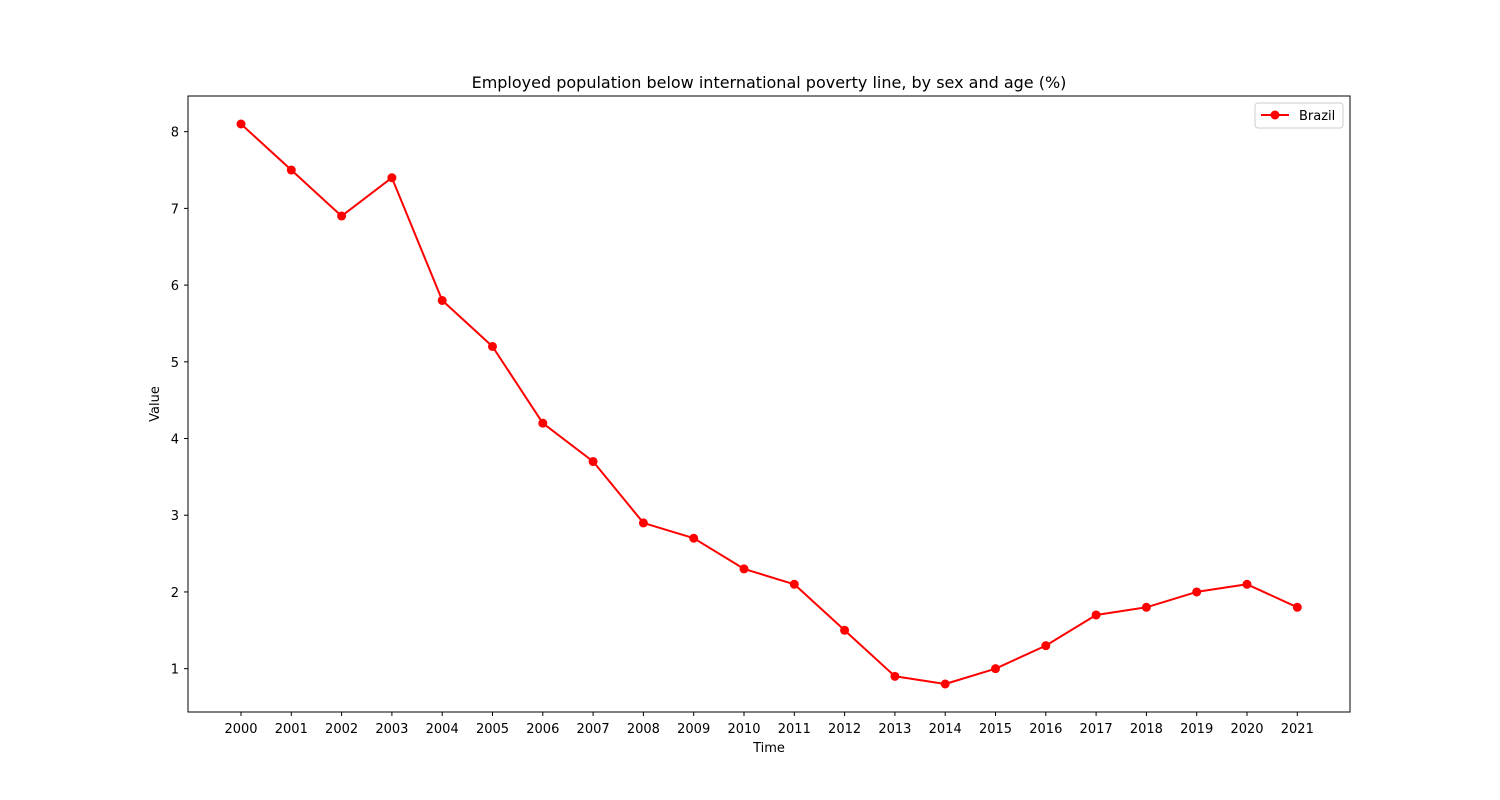 Image resolution: width=1500 pixels, height=800 pixels. What do you see at coordinates (175, 440) in the screenshot?
I see `y-tick-label: 4` at bounding box center [175, 440].